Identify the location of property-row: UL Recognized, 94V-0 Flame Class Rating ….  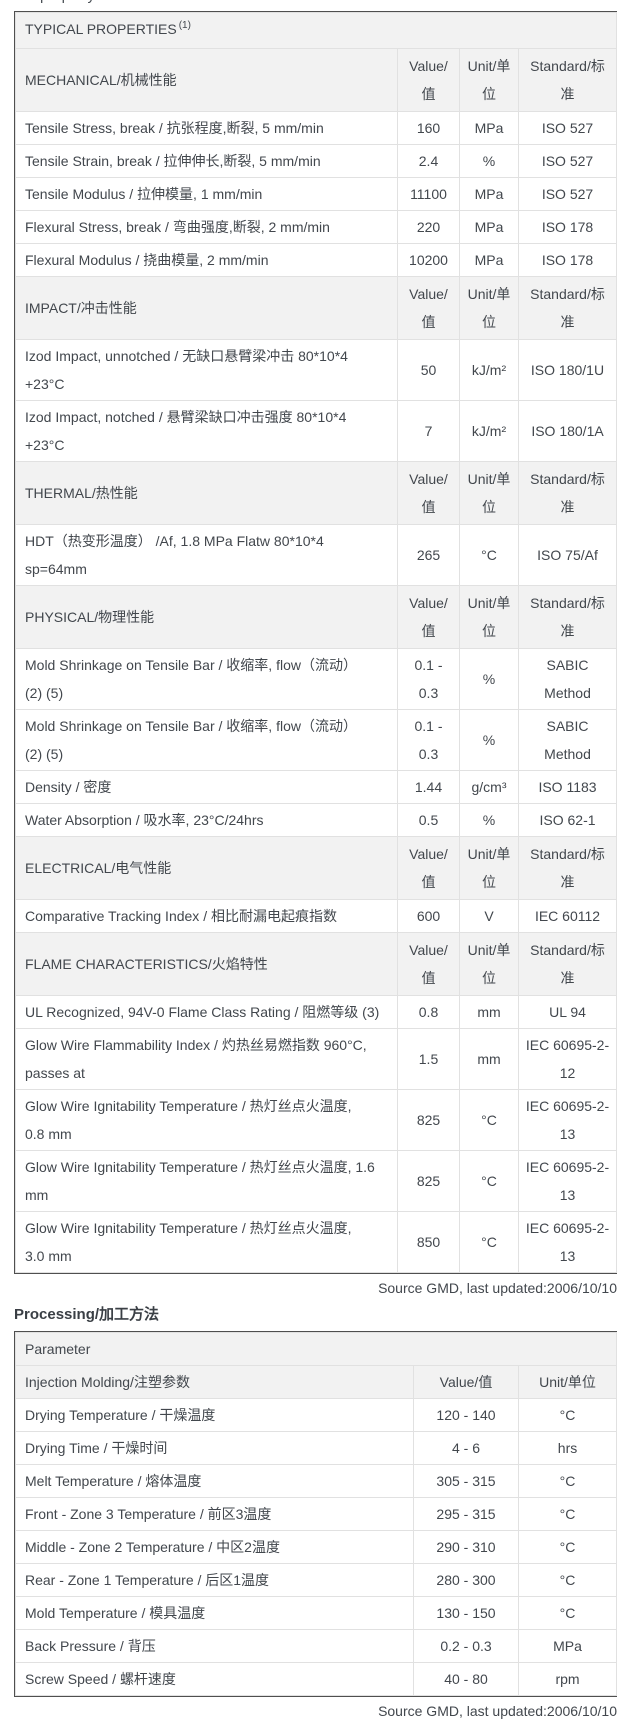
(316, 1012).